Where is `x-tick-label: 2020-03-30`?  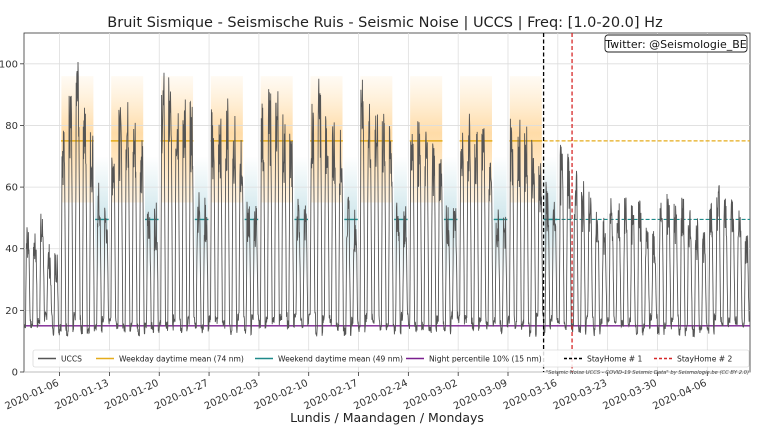
x-tick-label: 2020-03-30 is located at coordinates (629, 395).